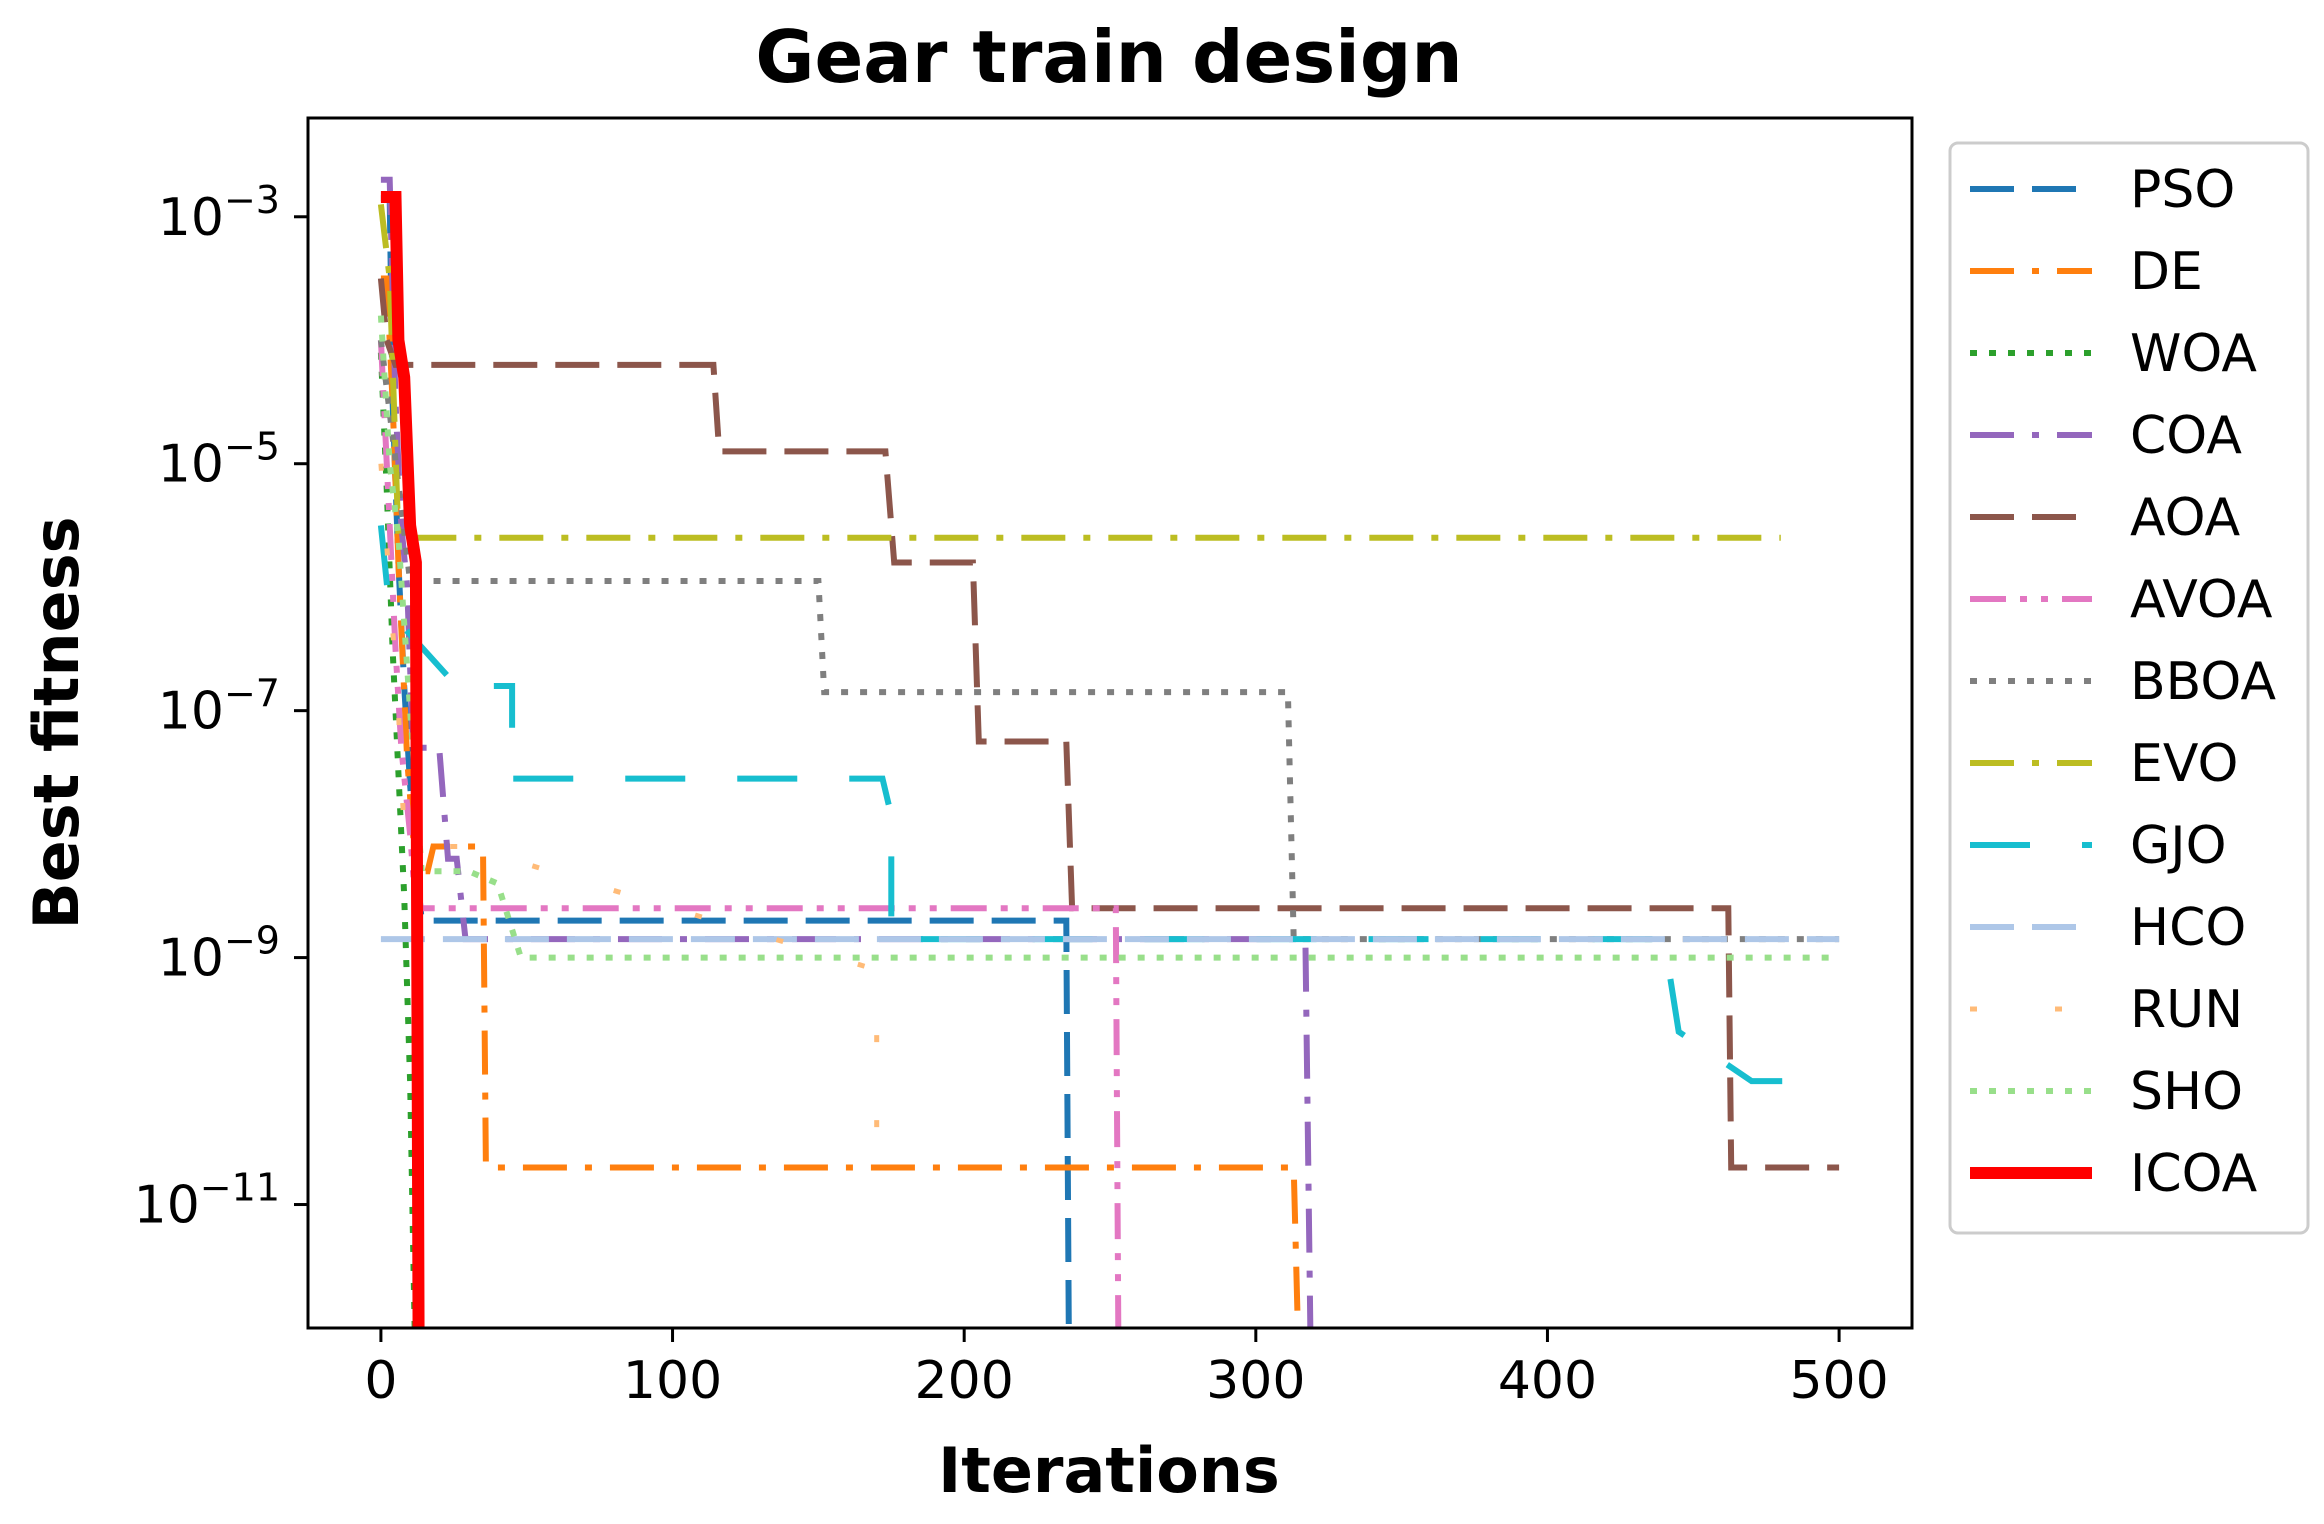  What do you see at coordinates (1547, 1381) in the screenshot?
I see `x-tick-label: 400` at bounding box center [1547, 1381].